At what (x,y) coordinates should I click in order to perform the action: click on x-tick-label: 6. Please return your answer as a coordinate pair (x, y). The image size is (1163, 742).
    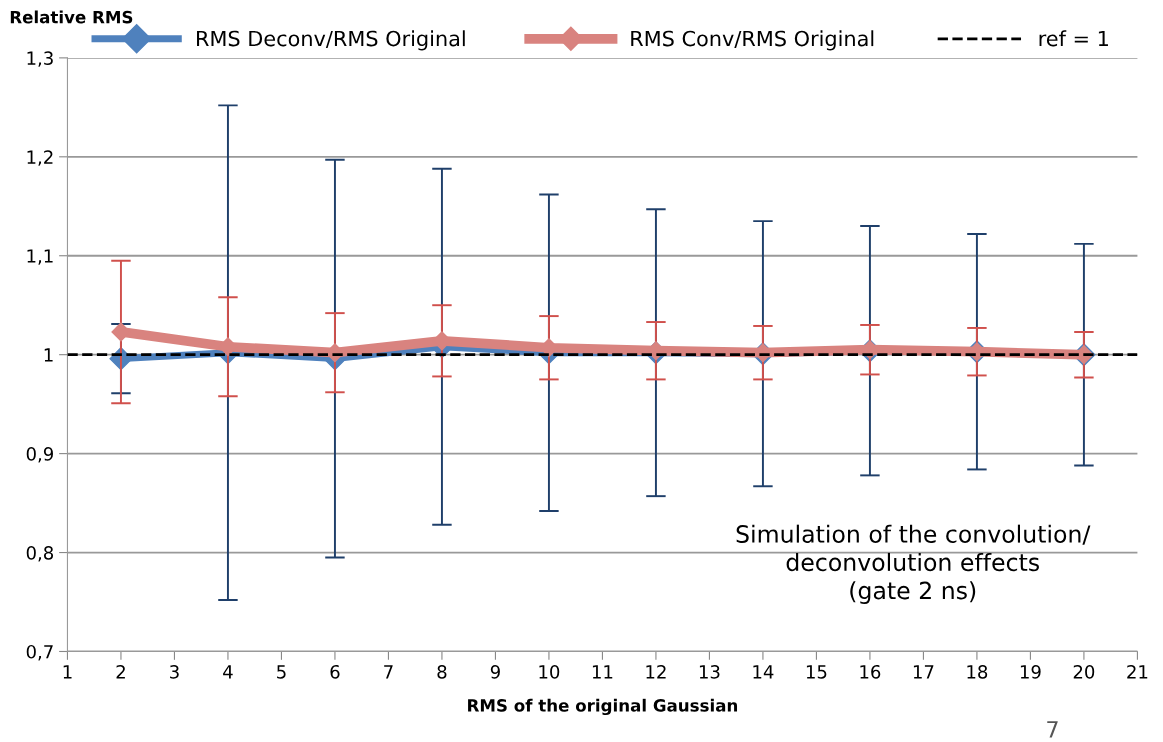
    Looking at the image, I should click on (335, 671).